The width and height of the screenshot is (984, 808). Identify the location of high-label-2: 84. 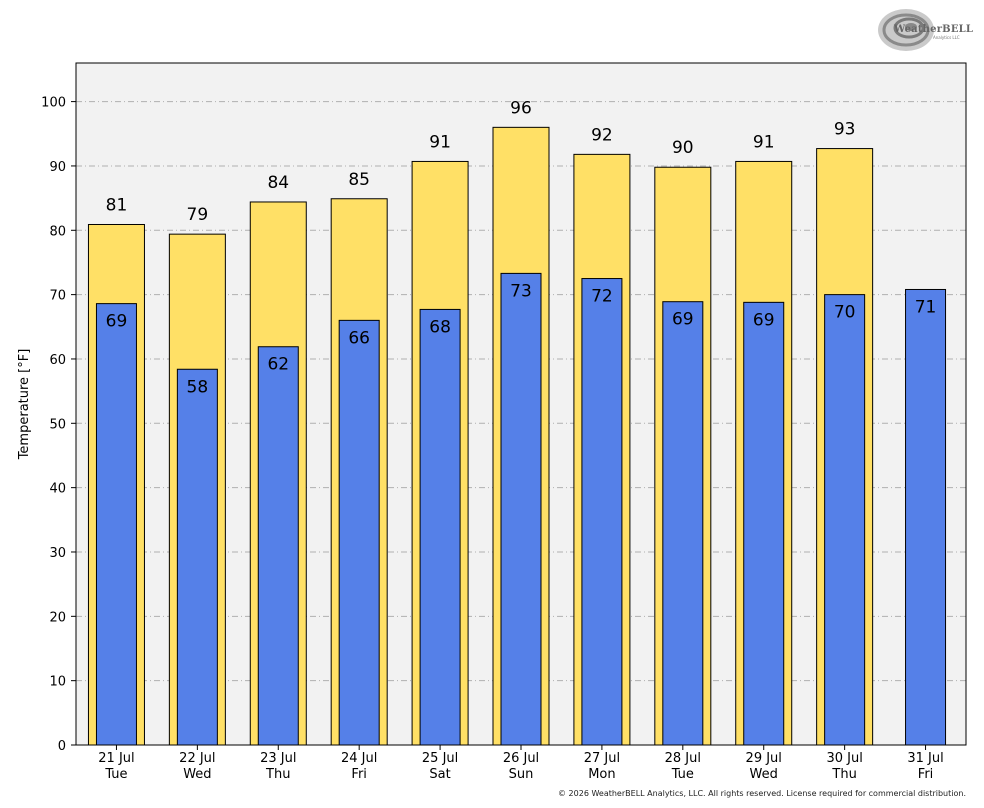
(278, 183).